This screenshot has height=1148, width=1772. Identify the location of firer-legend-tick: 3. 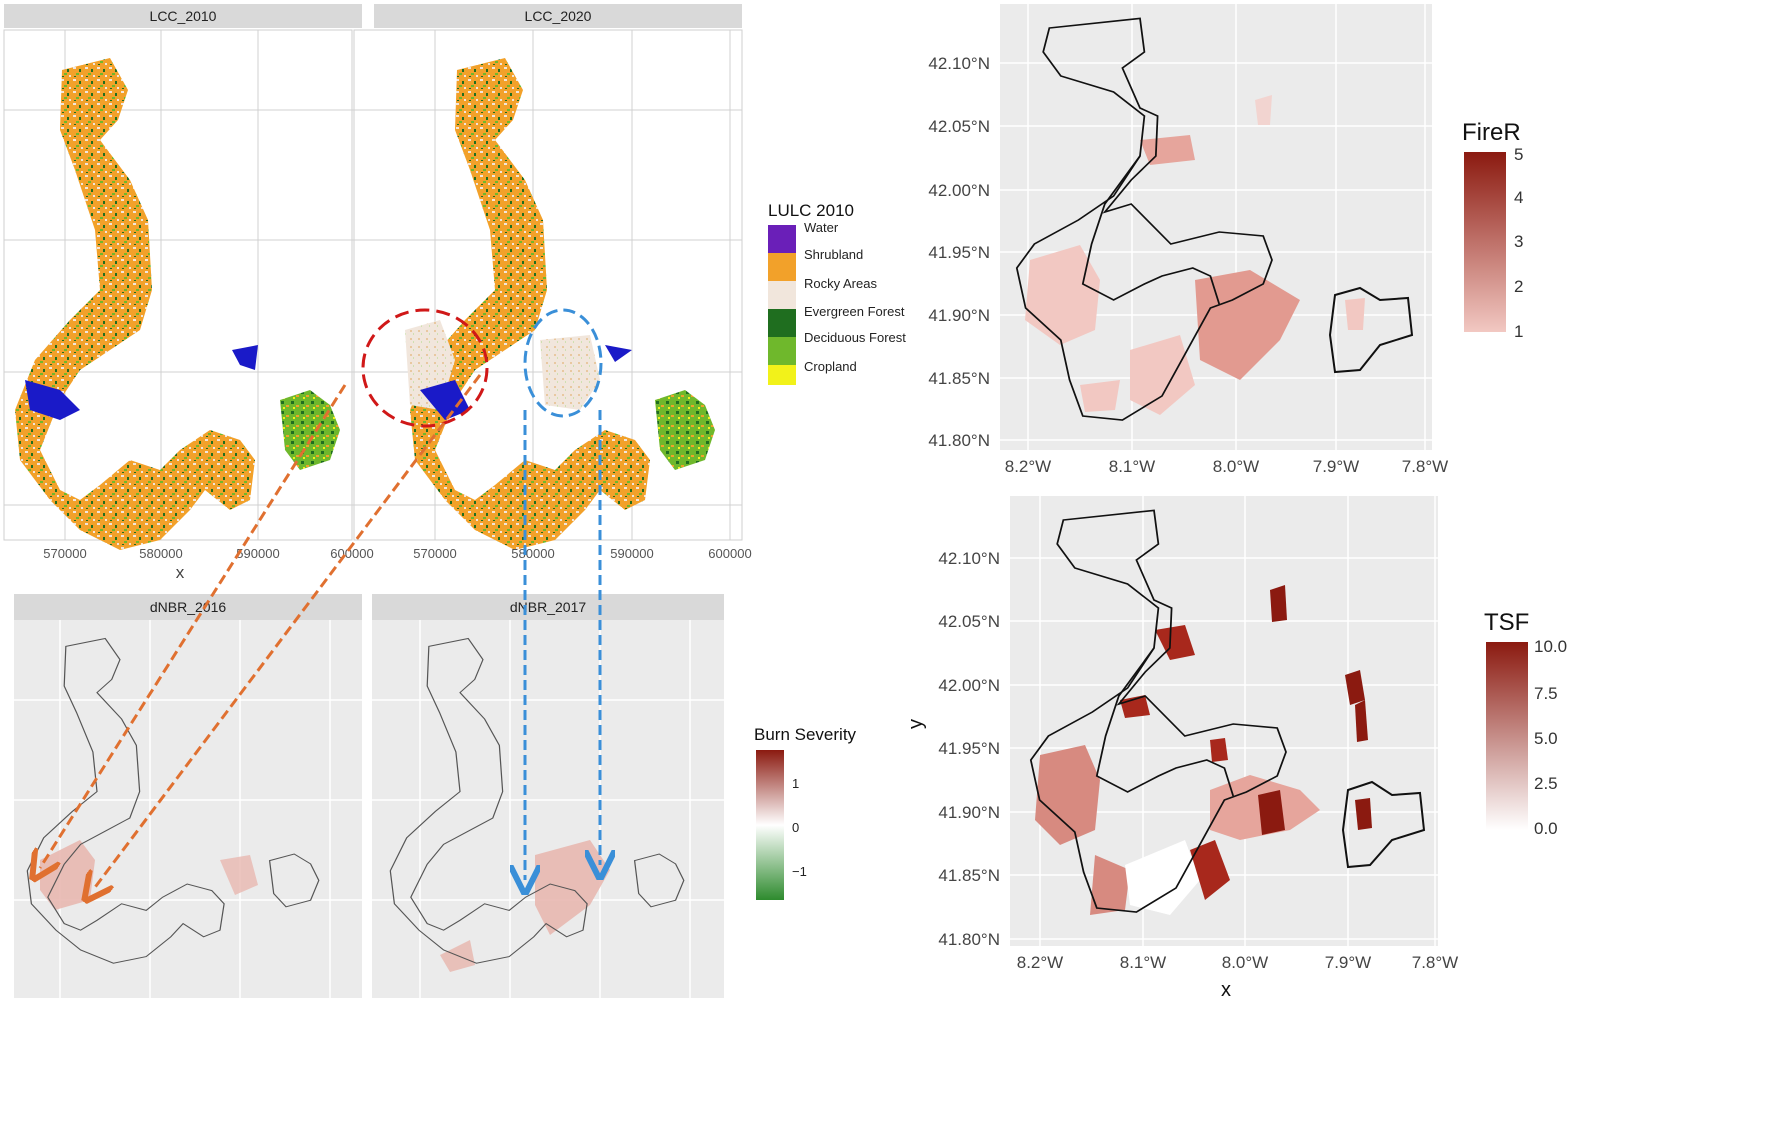
(1518, 241).